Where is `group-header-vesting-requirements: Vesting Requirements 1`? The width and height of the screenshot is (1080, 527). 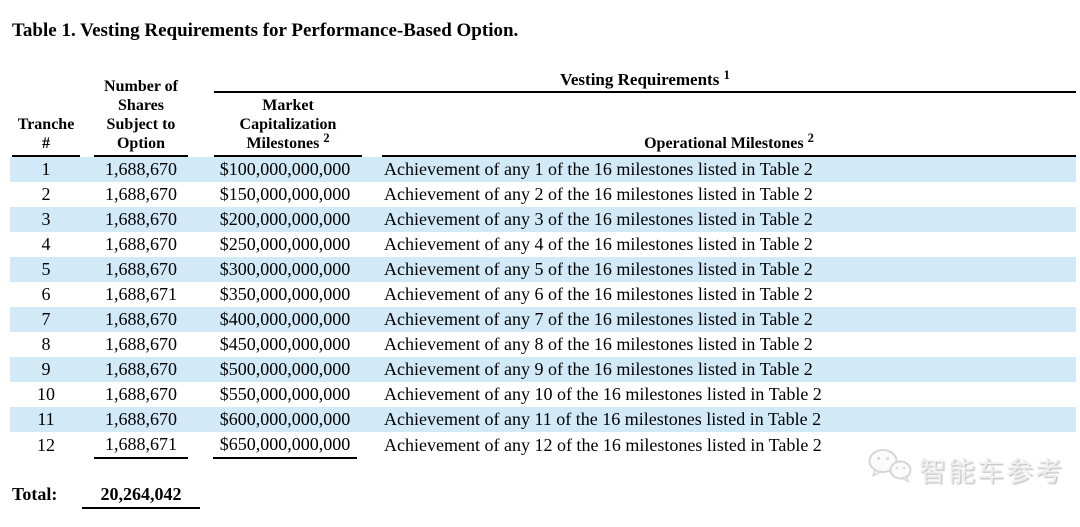 group-header-vesting-requirements: Vesting Requirements 1 is located at coordinates (638, 77).